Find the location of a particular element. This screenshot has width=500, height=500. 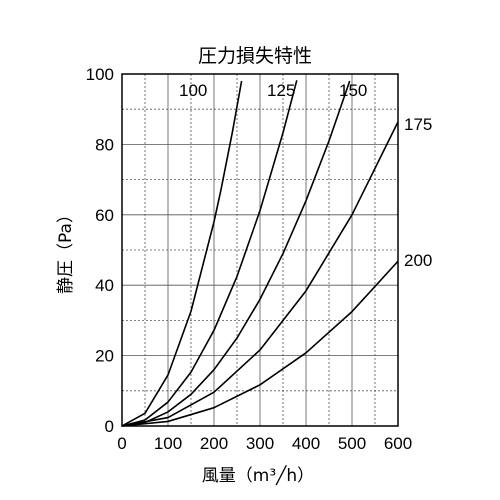

chart-title: 圧力損失特性 is located at coordinates (255, 56).